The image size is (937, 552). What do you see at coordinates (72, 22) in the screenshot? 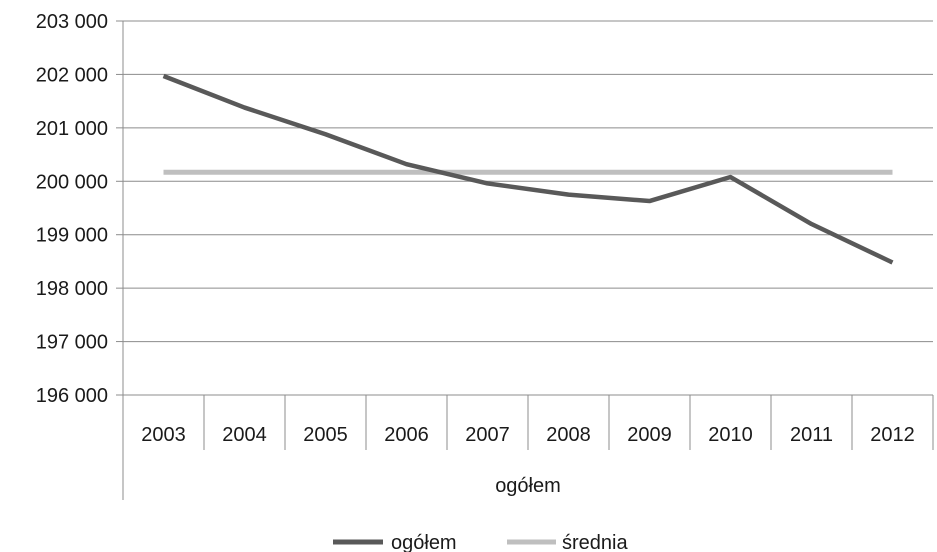
I see `y-tick-label: 203 000` at bounding box center [72, 22].